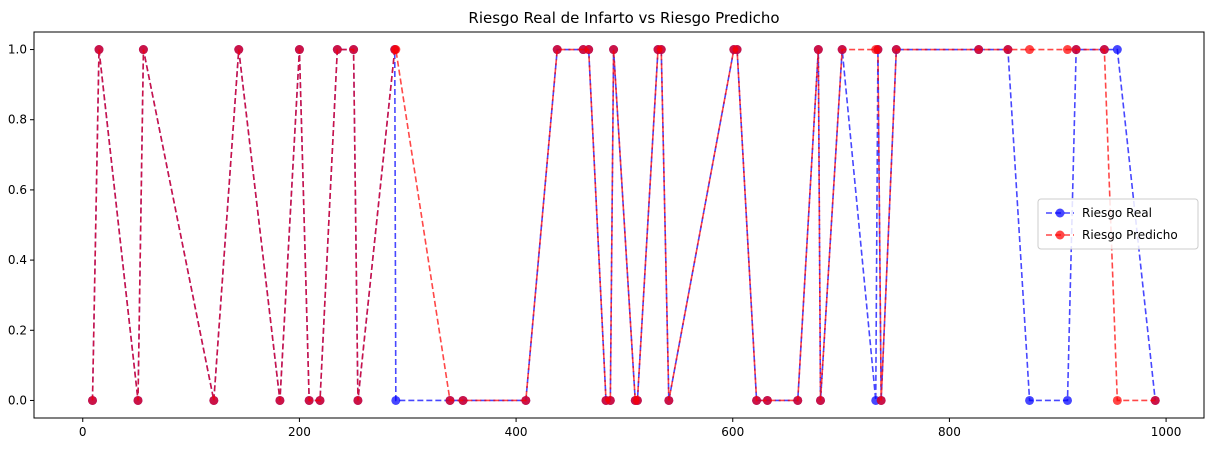 The width and height of the screenshot is (1214, 451). I want to click on legend-item: Riesgo Predicho, so click(1112, 235).